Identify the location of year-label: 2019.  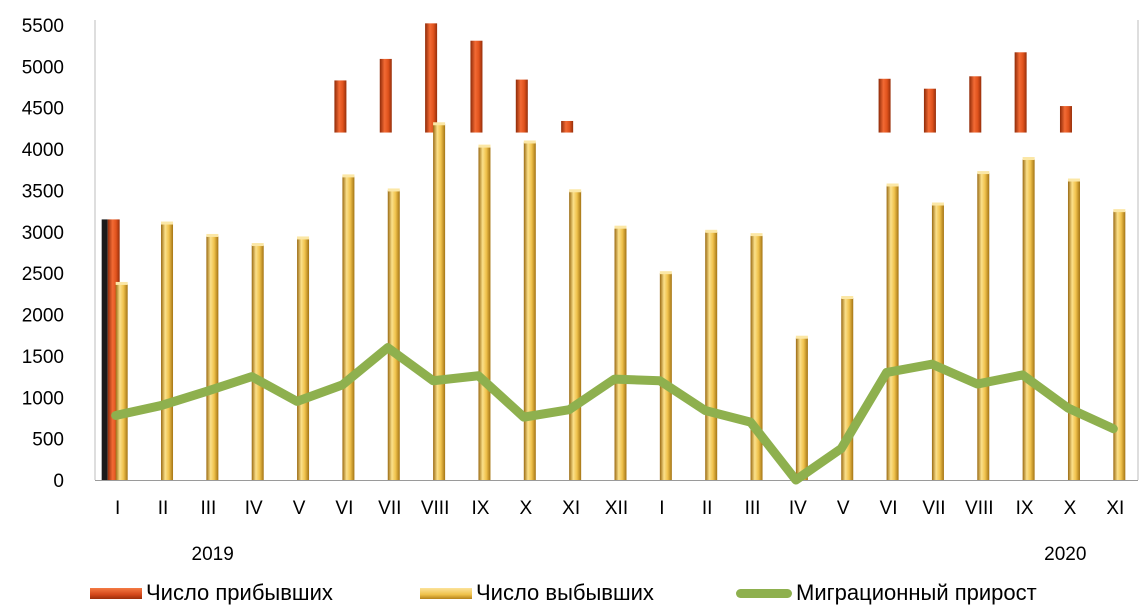
(213, 554).